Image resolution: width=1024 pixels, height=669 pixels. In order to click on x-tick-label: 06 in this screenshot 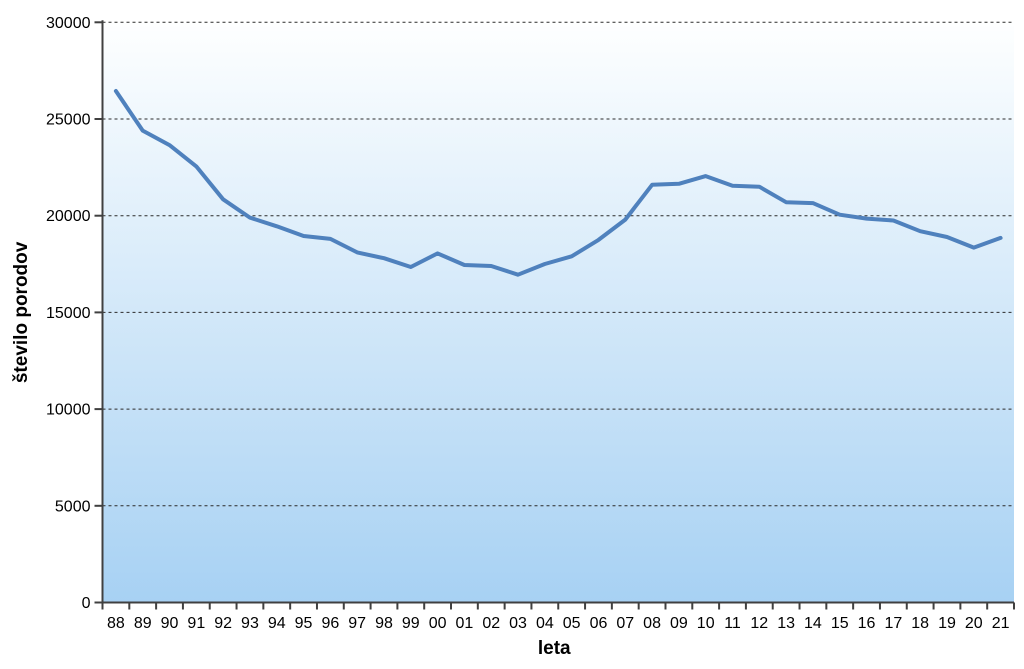, I will do `click(599, 623)`.